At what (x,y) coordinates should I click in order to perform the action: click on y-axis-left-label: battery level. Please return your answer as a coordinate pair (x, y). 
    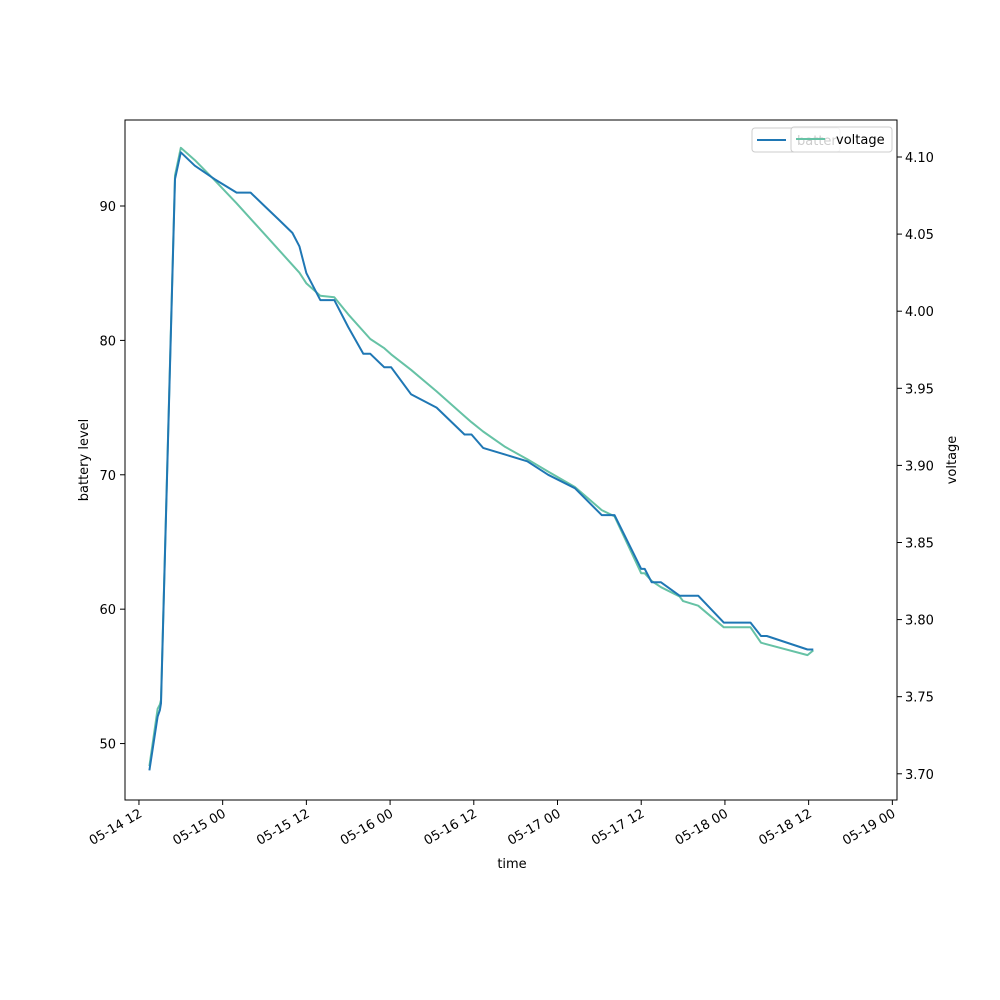
    Looking at the image, I should click on (84, 460).